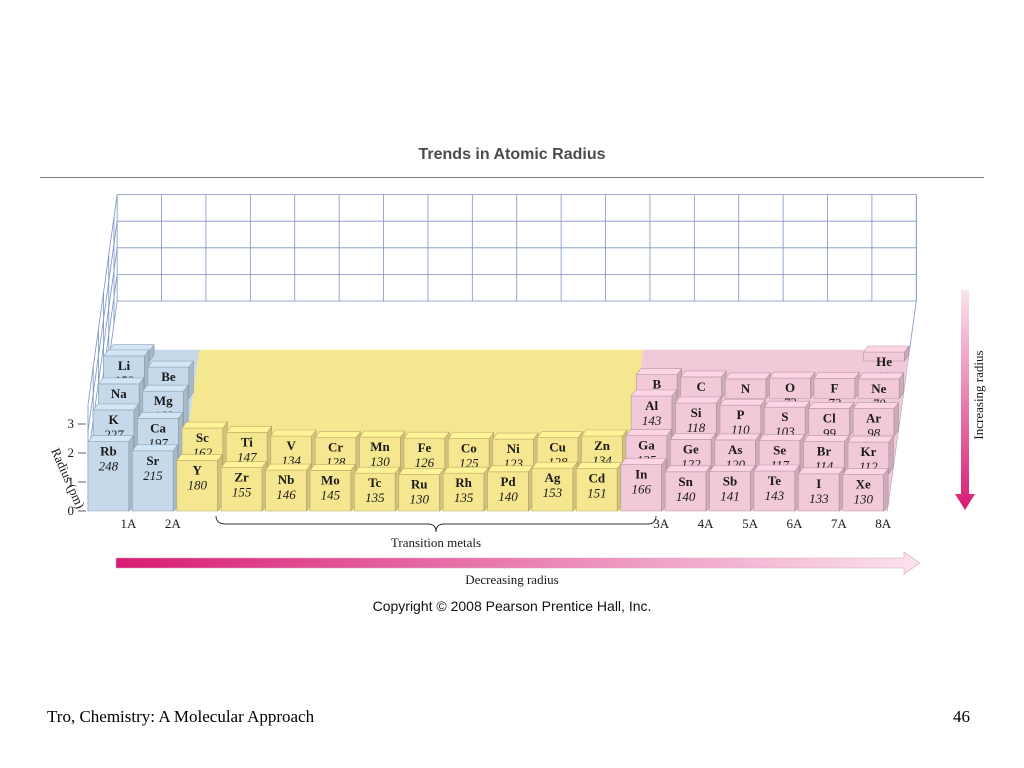 The image size is (1024, 768). I want to click on element-symbol: Al, so click(651, 405).